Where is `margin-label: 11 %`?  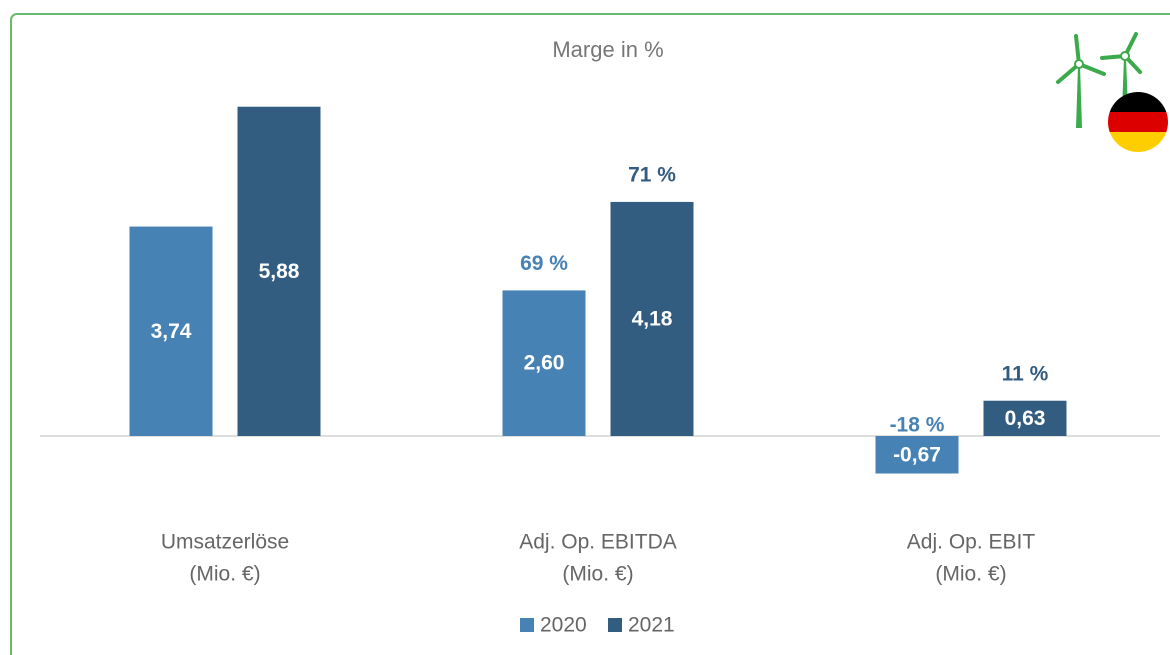 margin-label: 11 % is located at coordinates (1025, 373).